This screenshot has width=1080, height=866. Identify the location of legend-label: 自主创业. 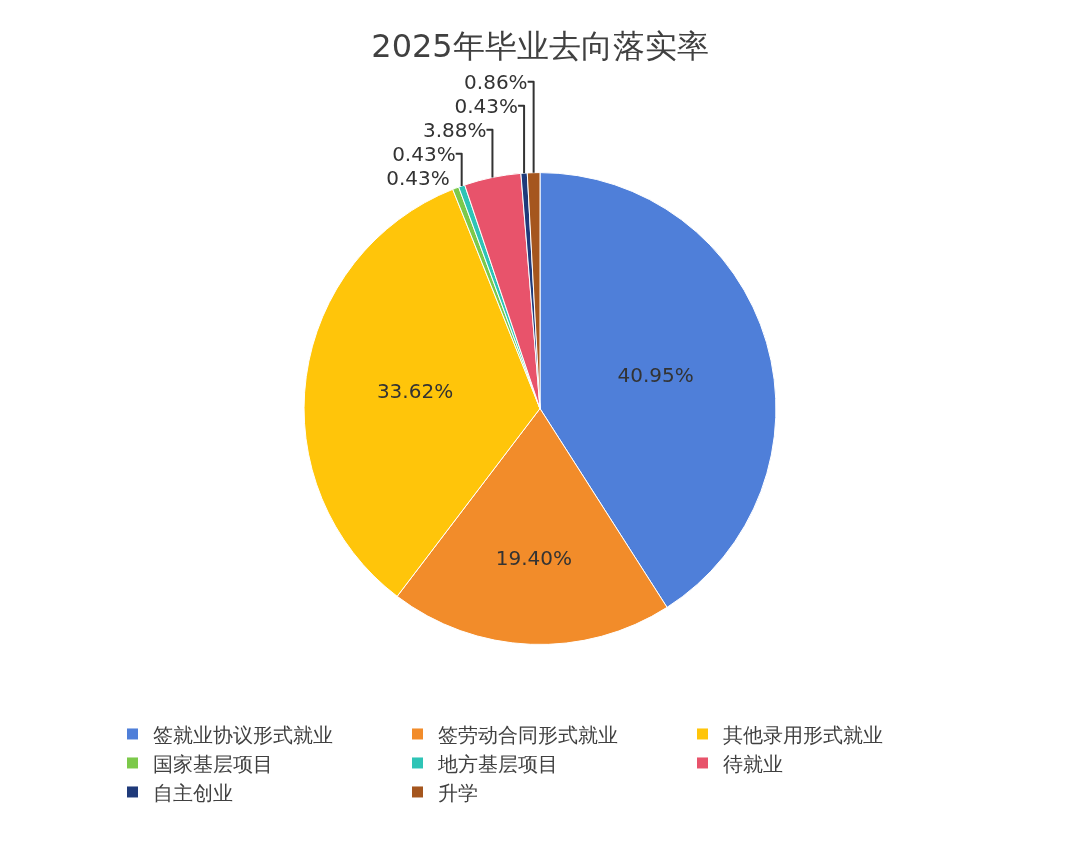
(192, 792).